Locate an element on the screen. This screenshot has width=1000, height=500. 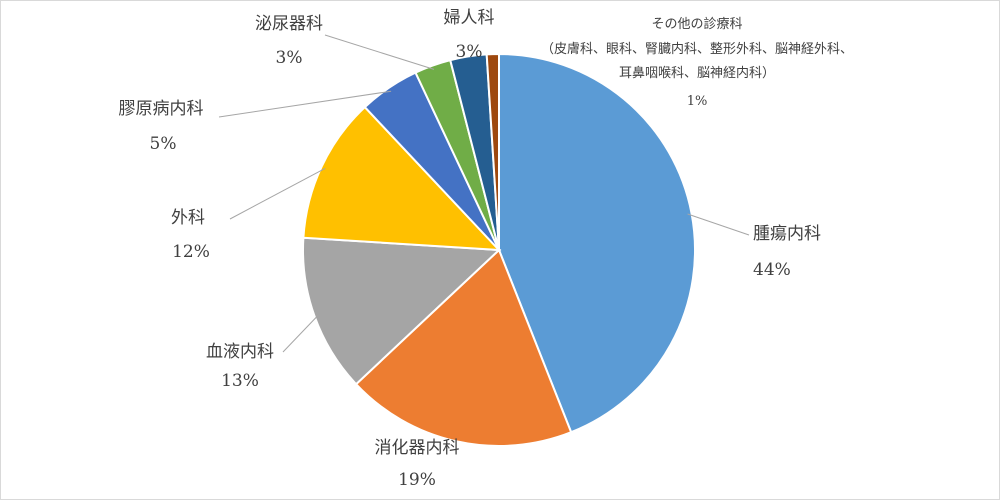
slice-name-label: 泌尿器科 is located at coordinates (289, 24).